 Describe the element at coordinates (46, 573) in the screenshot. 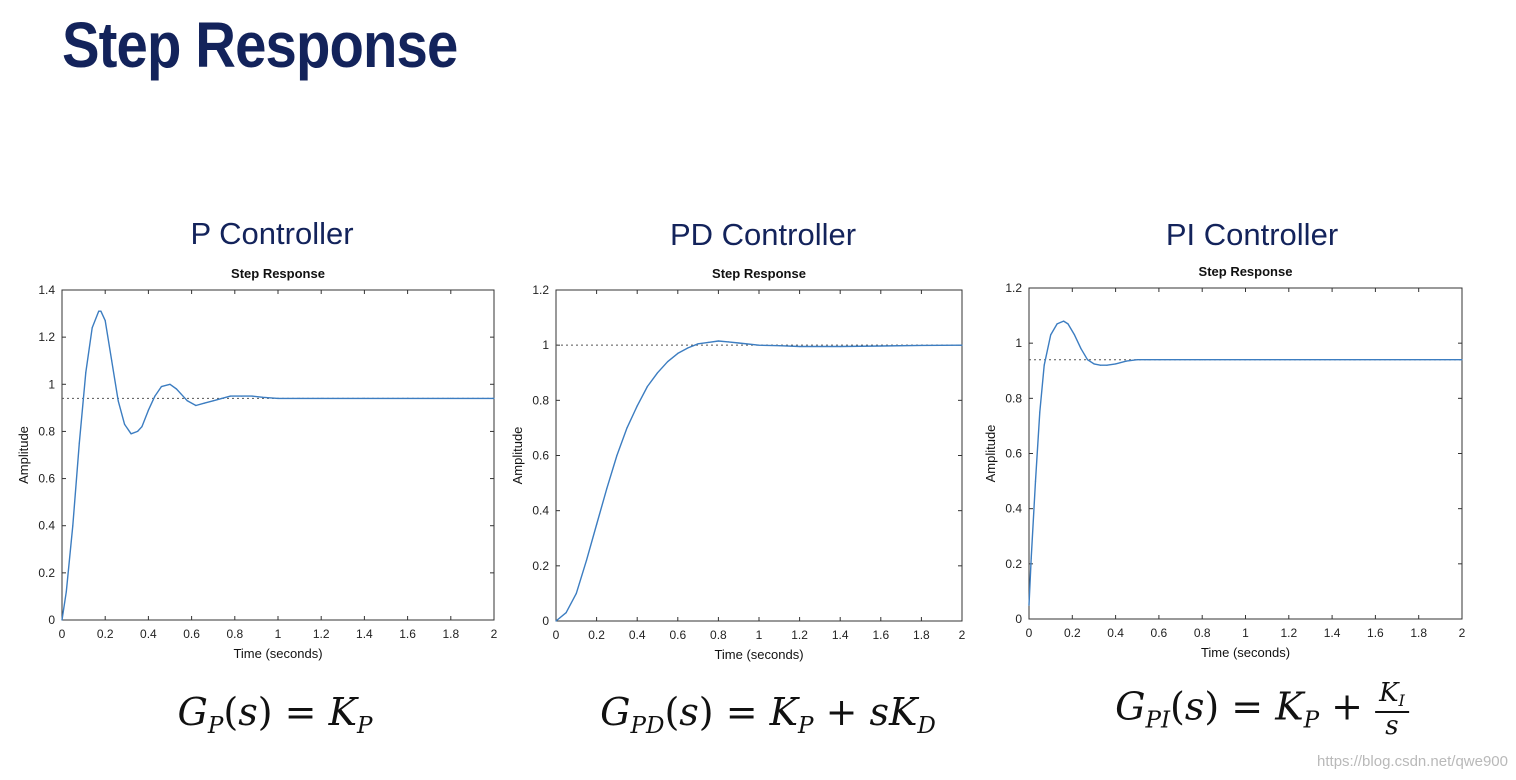

I see `y-tick-label: 0.2` at that location.